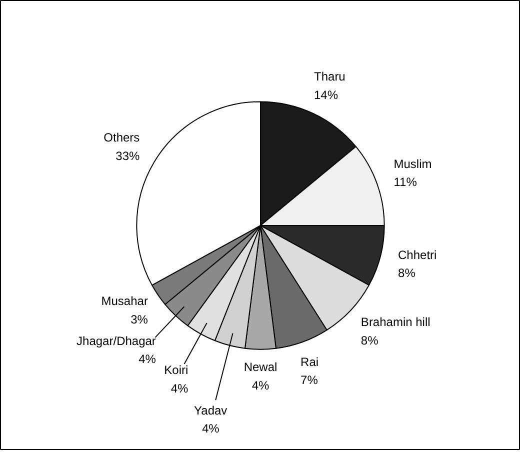 The height and width of the screenshot is (455, 525). Describe the element at coordinates (406, 182) in the screenshot. I see `data-label: 11%` at that location.